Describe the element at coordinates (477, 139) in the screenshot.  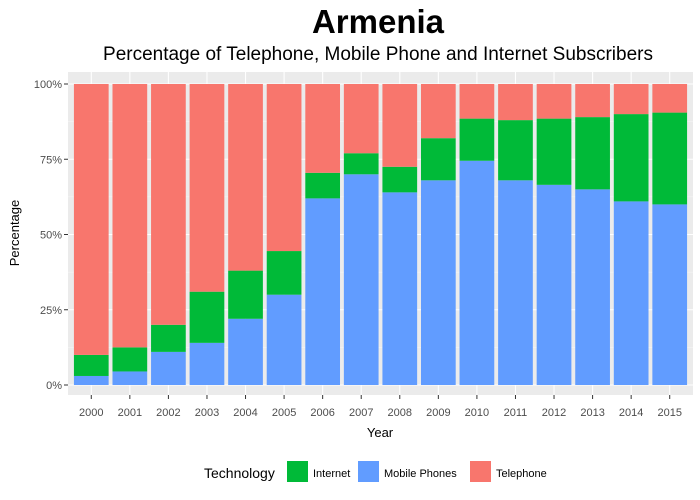
I see `bar-internet-2010` at that location.